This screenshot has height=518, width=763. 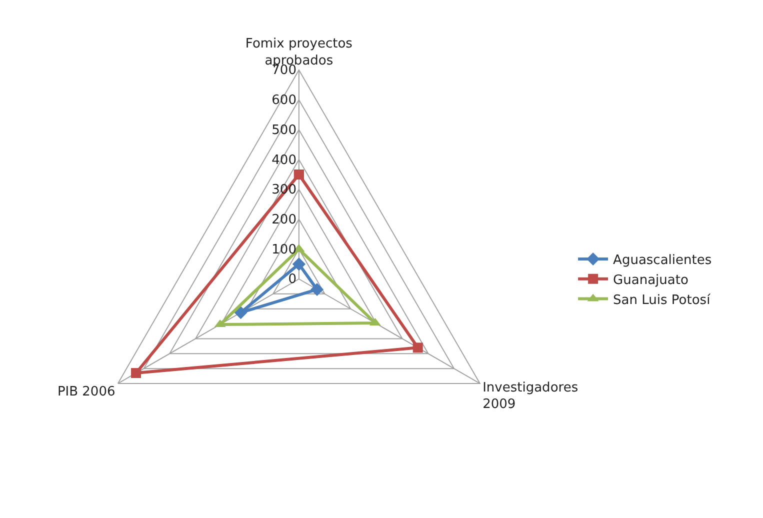 What do you see at coordinates (284, 160) in the screenshot?
I see `y-tick-label: 400` at bounding box center [284, 160].